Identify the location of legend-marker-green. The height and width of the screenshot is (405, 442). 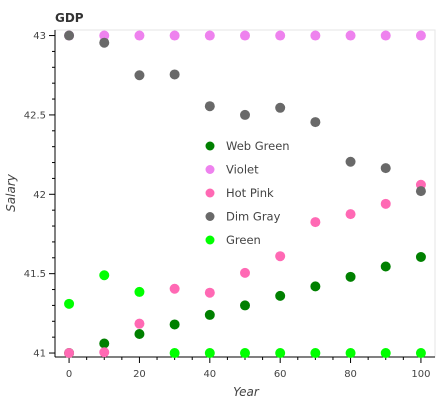
(210, 240).